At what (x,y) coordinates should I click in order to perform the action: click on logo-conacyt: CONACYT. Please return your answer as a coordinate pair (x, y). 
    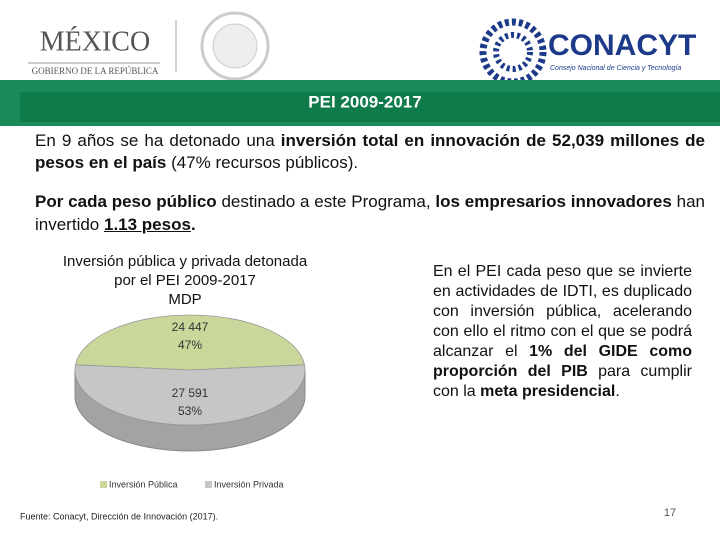
    Looking at the image, I should click on (622, 45).